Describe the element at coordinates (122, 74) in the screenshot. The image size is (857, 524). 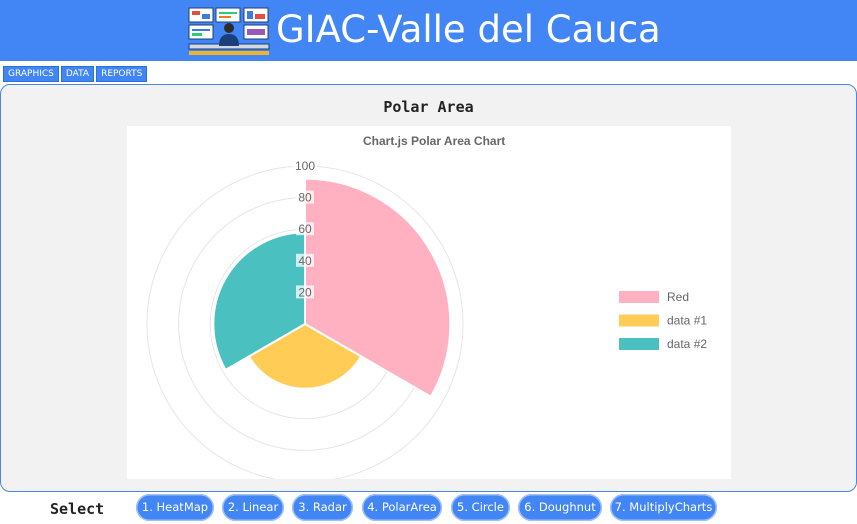
I see `tab-reports: REPORTS` at that location.